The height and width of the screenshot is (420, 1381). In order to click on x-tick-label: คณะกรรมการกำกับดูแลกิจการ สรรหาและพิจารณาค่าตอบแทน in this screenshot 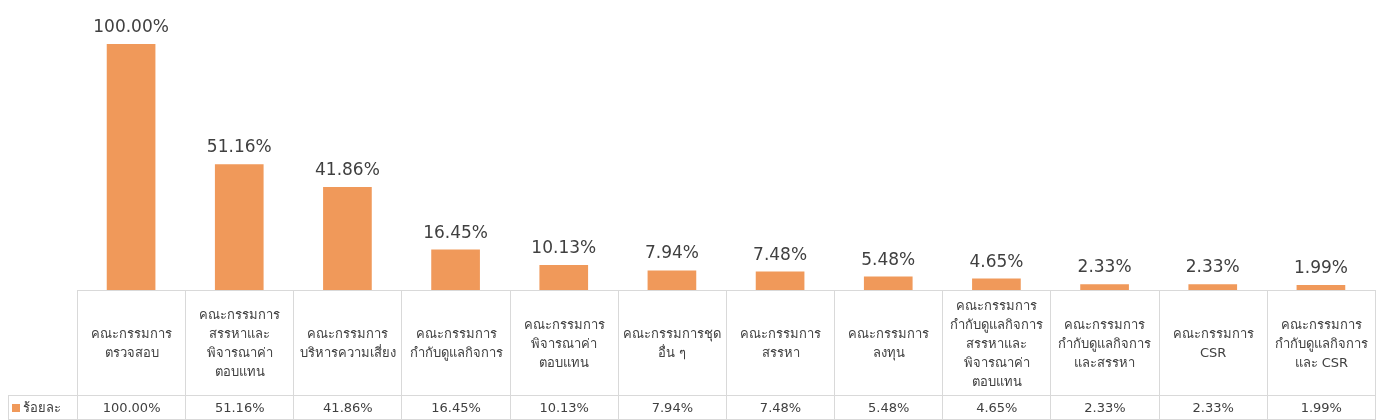, I will do `click(996, 343)`.